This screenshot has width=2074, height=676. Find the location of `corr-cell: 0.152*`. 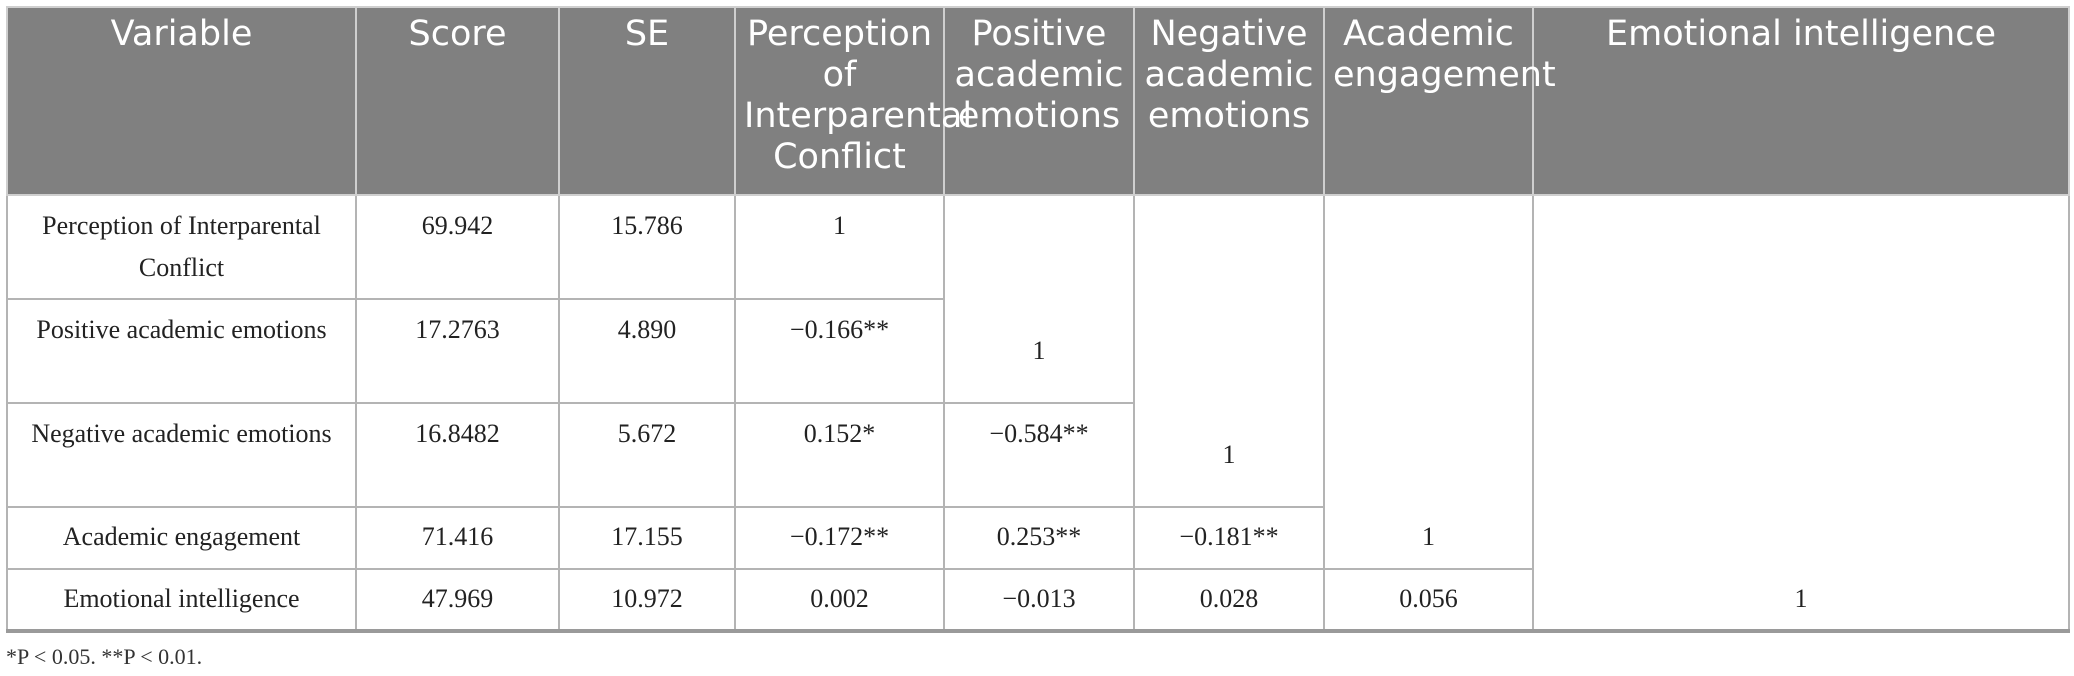

corr-cell: 0.152* is located at coordinates (839, 455).